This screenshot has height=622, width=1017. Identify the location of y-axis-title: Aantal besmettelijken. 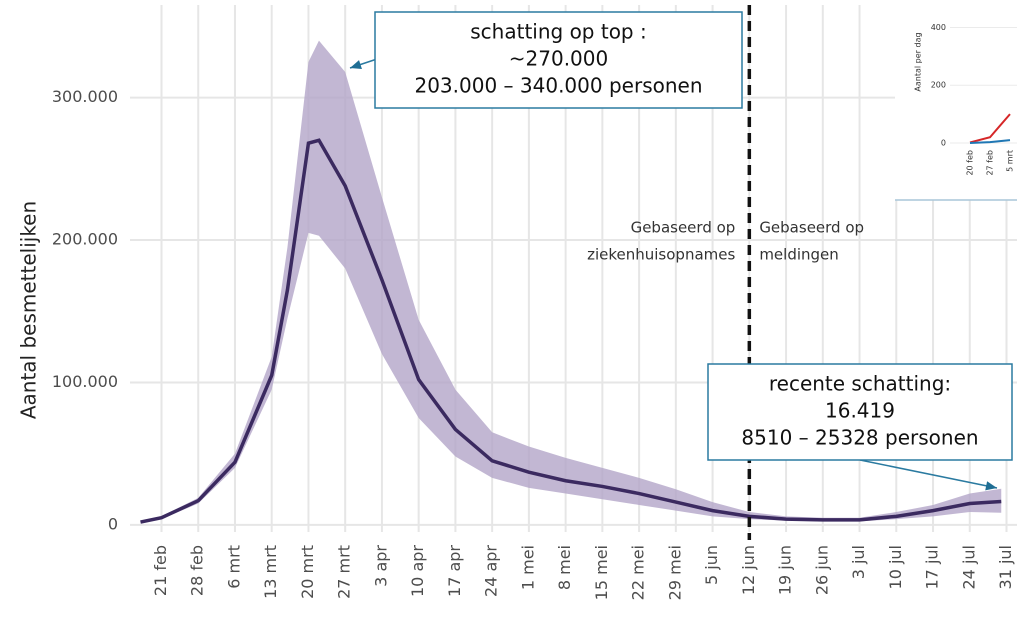
(29, 310).